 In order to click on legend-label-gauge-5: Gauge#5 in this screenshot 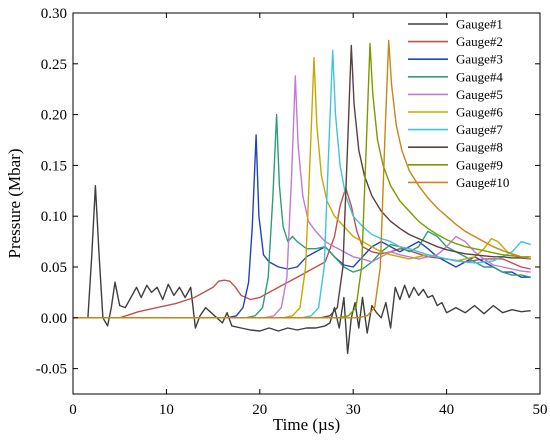, I will do `click(479, 94)`.